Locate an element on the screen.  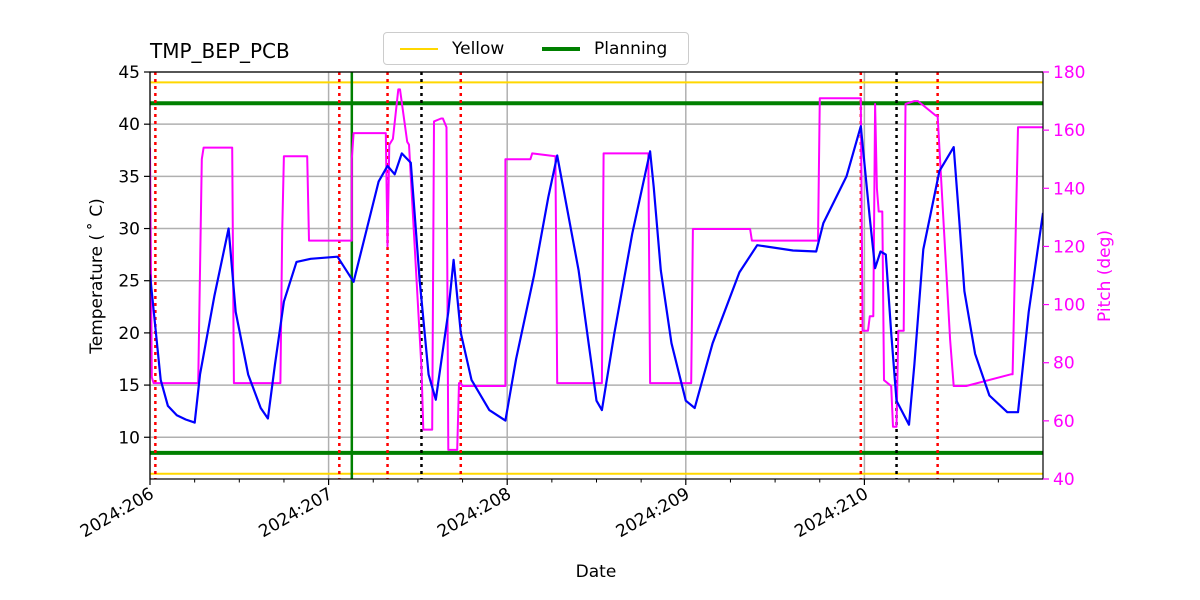
y2-tick-label: 140 is located at coordinates (1069, 189).